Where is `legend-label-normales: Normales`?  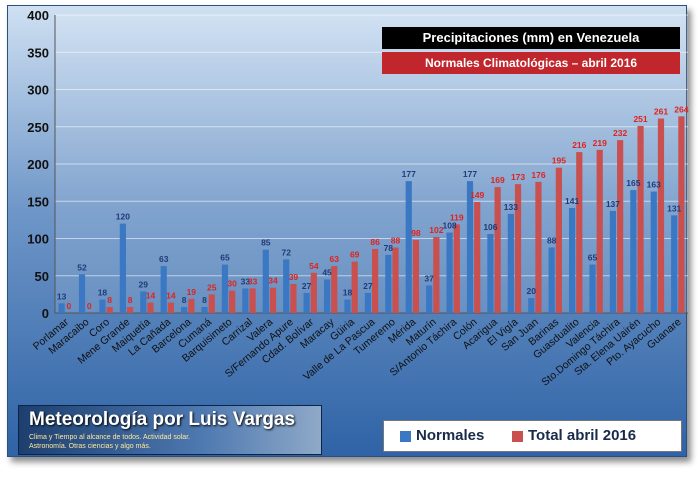
legend-label-normales: Normales is located at coordinates (450, 435).